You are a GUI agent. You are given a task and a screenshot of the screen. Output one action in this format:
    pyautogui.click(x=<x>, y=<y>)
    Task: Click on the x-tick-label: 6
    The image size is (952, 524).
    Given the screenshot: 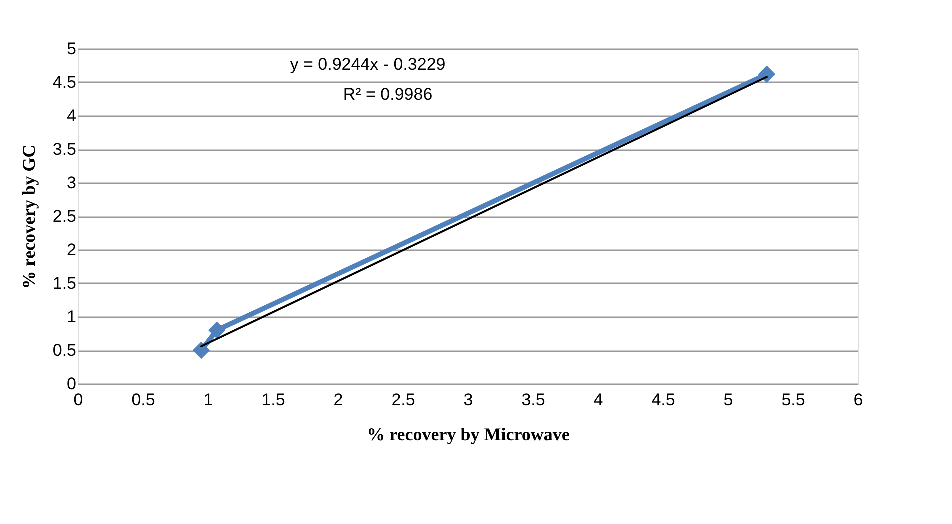 What is the action you would take?
    pyautogui.click(x=859, y=400)
    